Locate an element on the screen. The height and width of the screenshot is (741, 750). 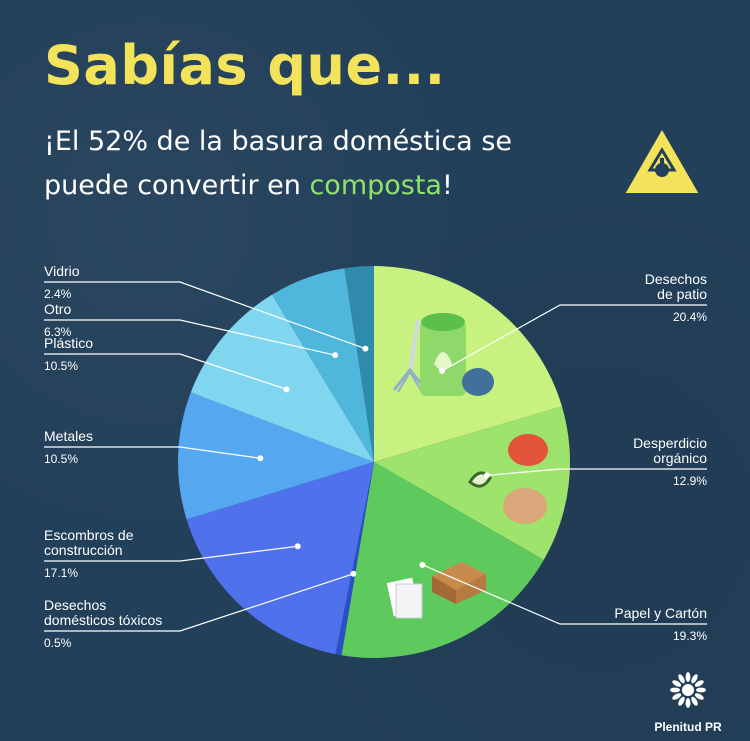
slice-label: Papel y Cartón is located at coordinates (660, 613).